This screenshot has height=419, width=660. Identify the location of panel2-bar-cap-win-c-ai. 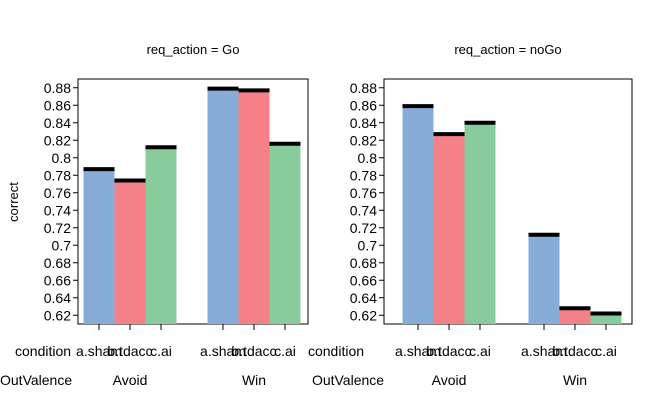
(606, 313).